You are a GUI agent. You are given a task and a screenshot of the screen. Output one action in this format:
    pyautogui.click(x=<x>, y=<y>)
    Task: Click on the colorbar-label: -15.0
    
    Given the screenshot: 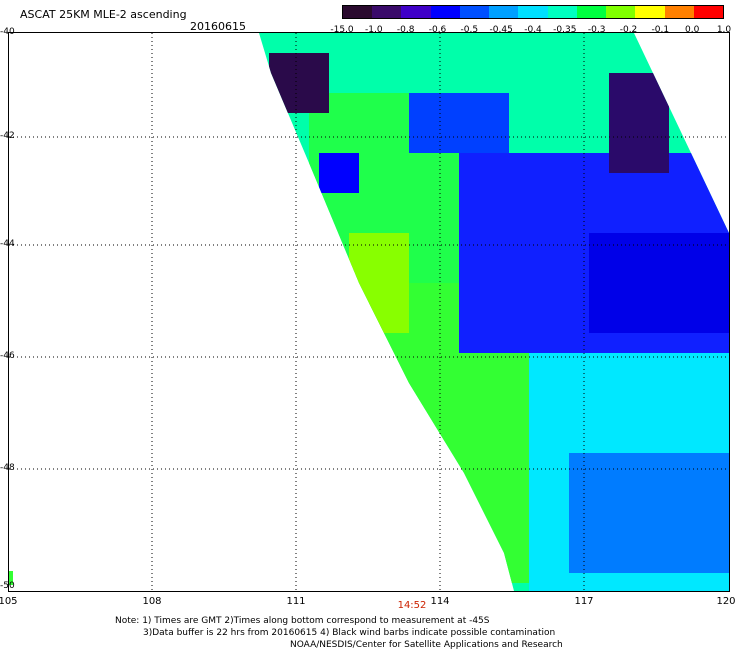 What is the action you would take?
    pyautogui.click(x=342, y=30)
    